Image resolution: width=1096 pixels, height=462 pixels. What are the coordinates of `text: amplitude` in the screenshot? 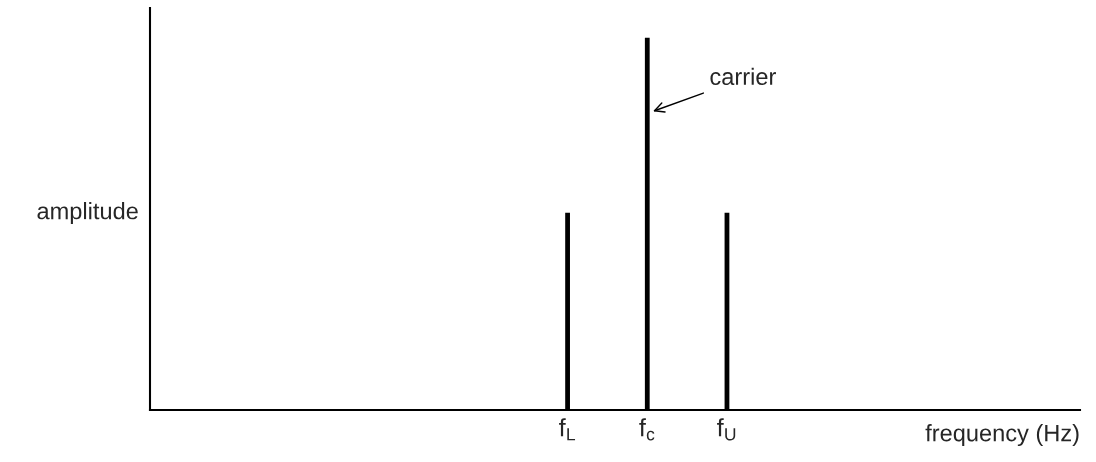 It's located at (87, 213).